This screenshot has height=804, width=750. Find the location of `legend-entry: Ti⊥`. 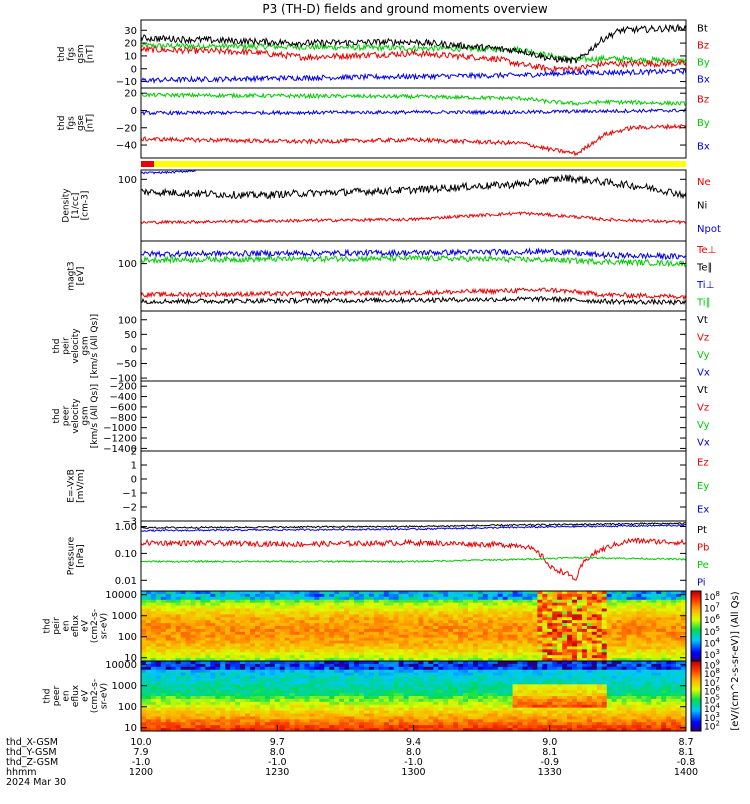

legend-entry: Ti⊥ is located at coordinates (705, 285).